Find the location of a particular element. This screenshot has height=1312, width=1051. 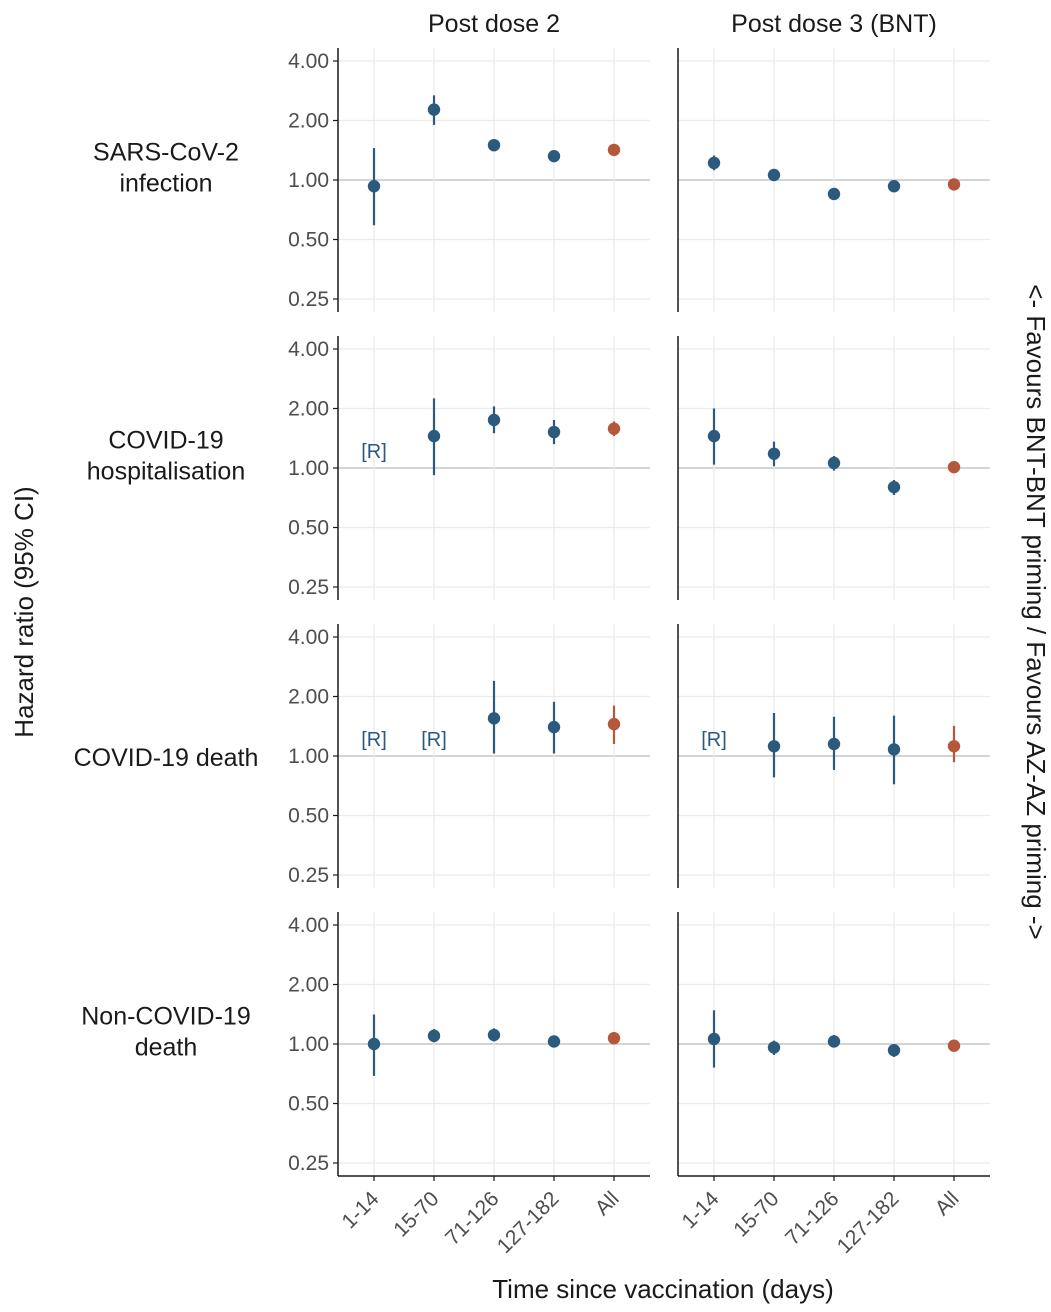

panel-row-label: COVID-19 death is located at coordinates (166, 758).